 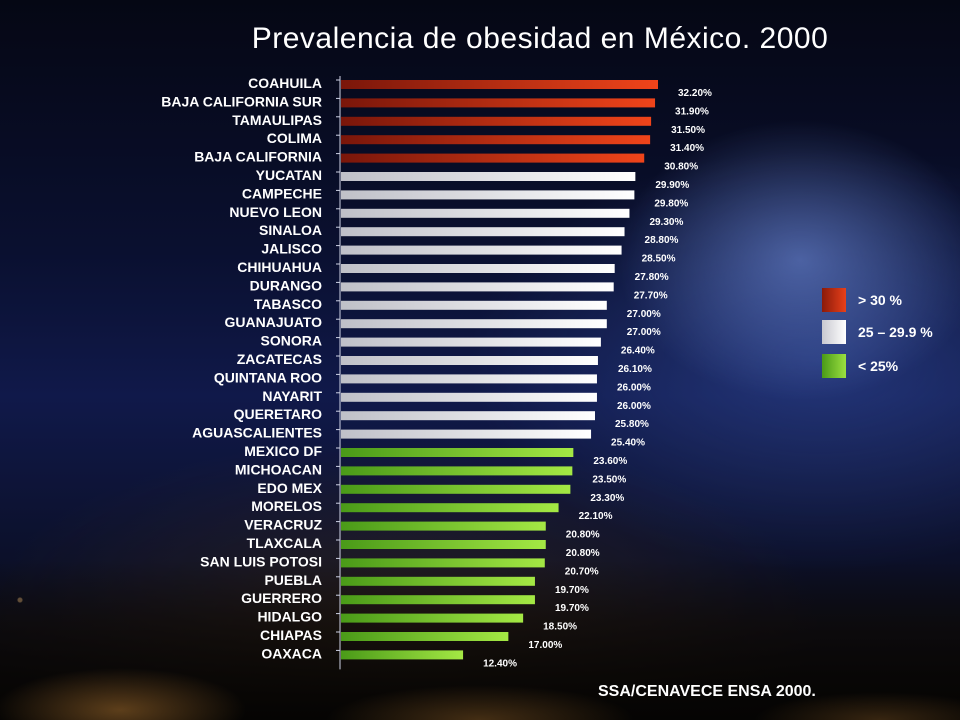 What do you see at coordinates (291, 341) in the screenshot?
I see `category-label: SONORA` at bounding box center [291, 341].